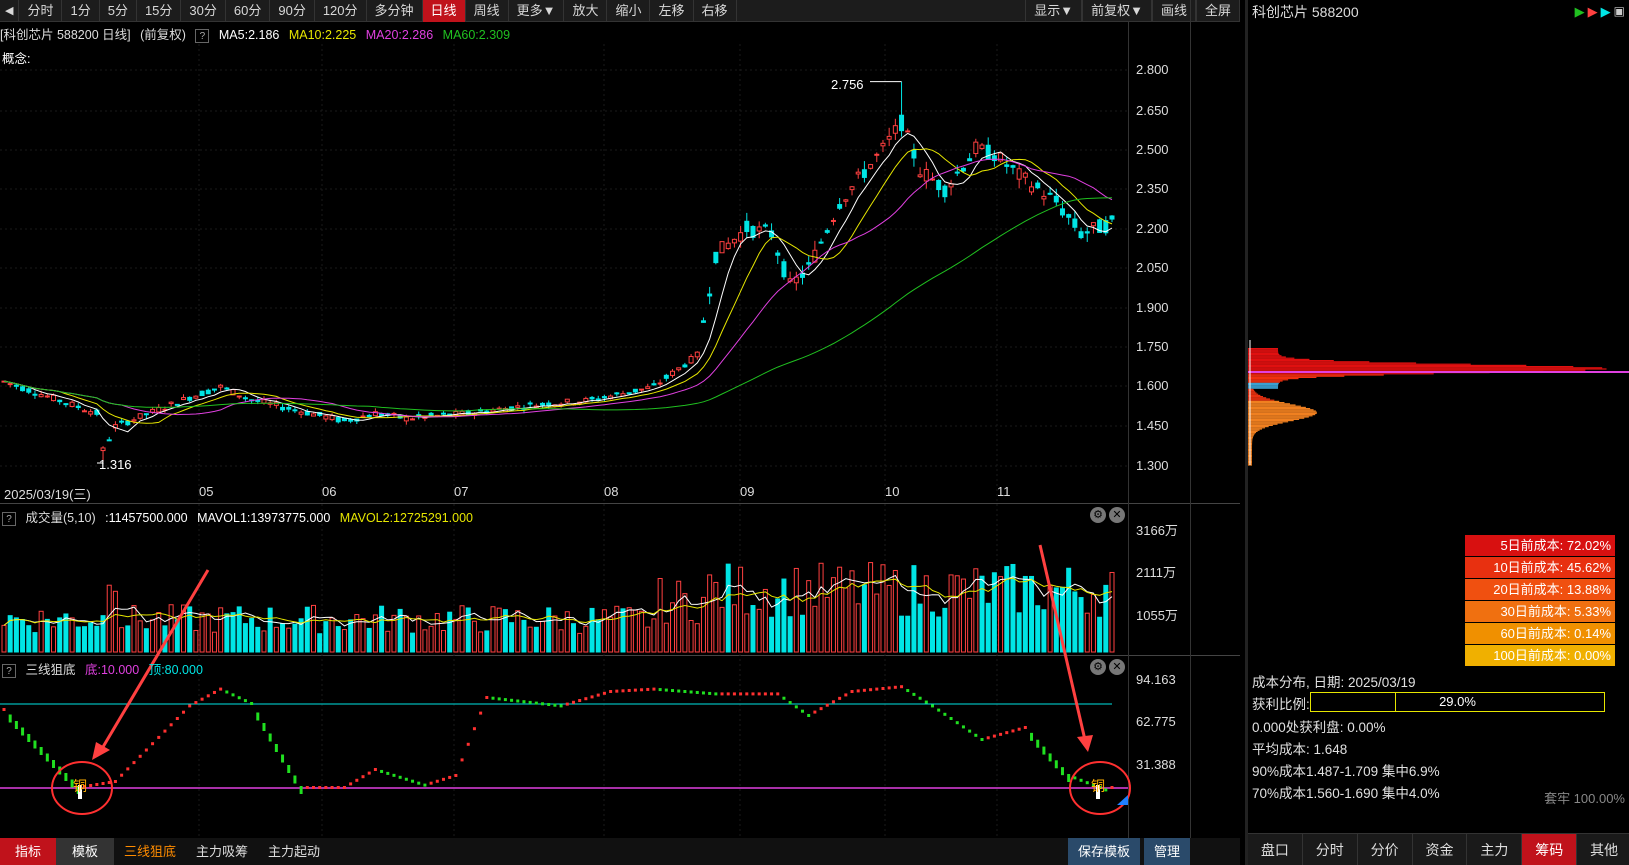  Describe the element at coordinates (1166, 851) in the screenshot. I see `manage-button: 管理` at that location.